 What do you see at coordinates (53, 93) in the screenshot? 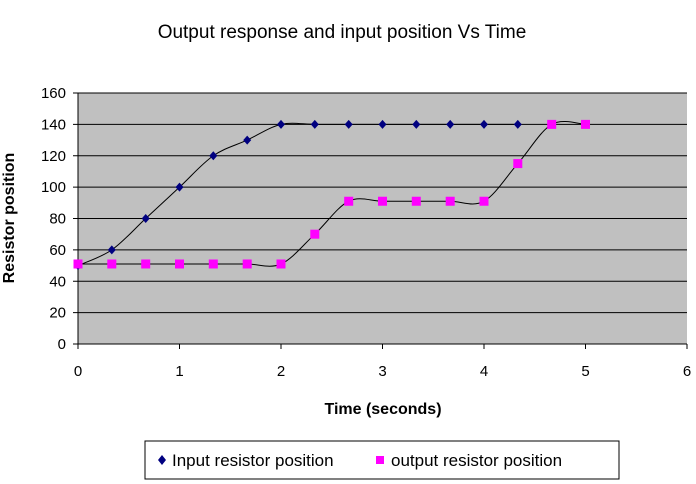
I see `y-tick-label: 160` at bounding box center [53, 93].